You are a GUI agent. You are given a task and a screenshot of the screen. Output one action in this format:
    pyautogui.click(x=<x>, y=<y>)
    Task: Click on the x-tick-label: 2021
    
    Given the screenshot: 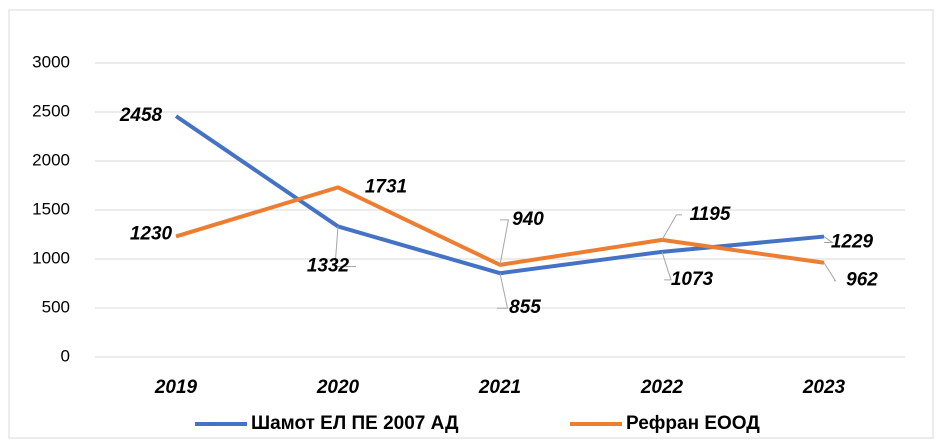 What is the action you would take?
    pyautogui.click(x=499, y=387)
    